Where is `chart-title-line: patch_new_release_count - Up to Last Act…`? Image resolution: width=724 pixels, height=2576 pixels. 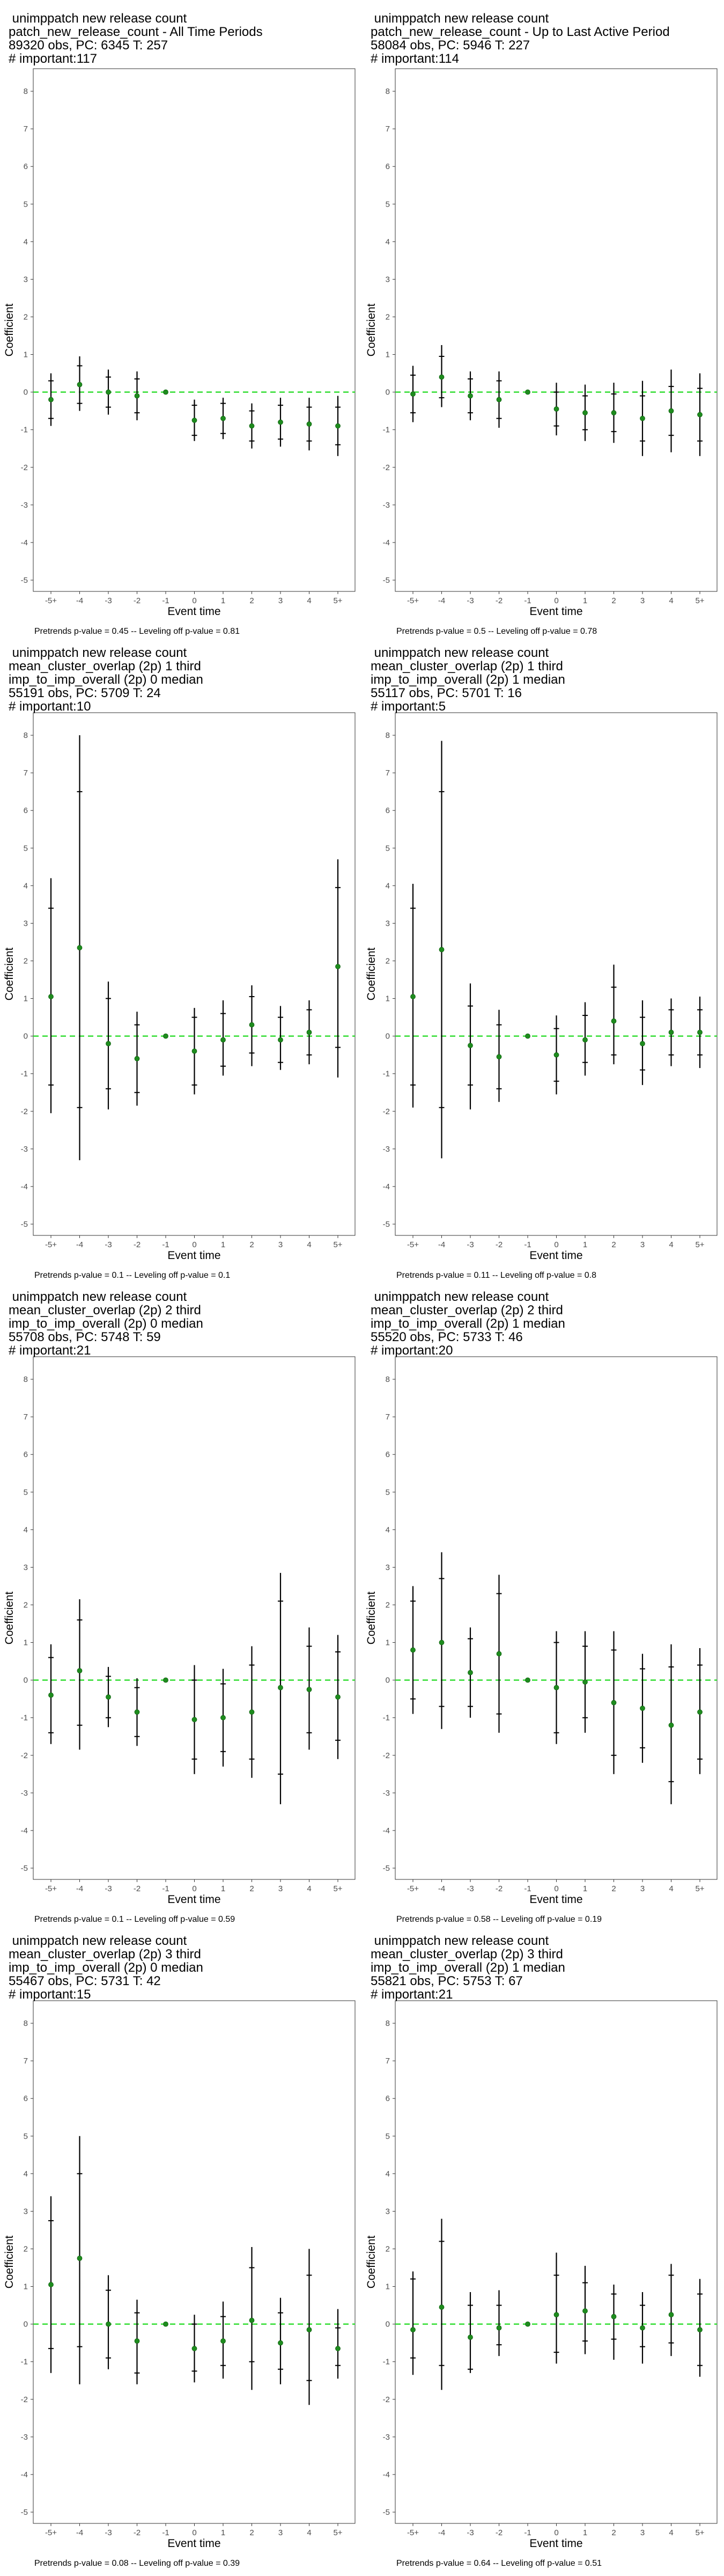
chart-title-line: patch_new_release_count - Up to Last Act… is located at coordinates (520, 32).